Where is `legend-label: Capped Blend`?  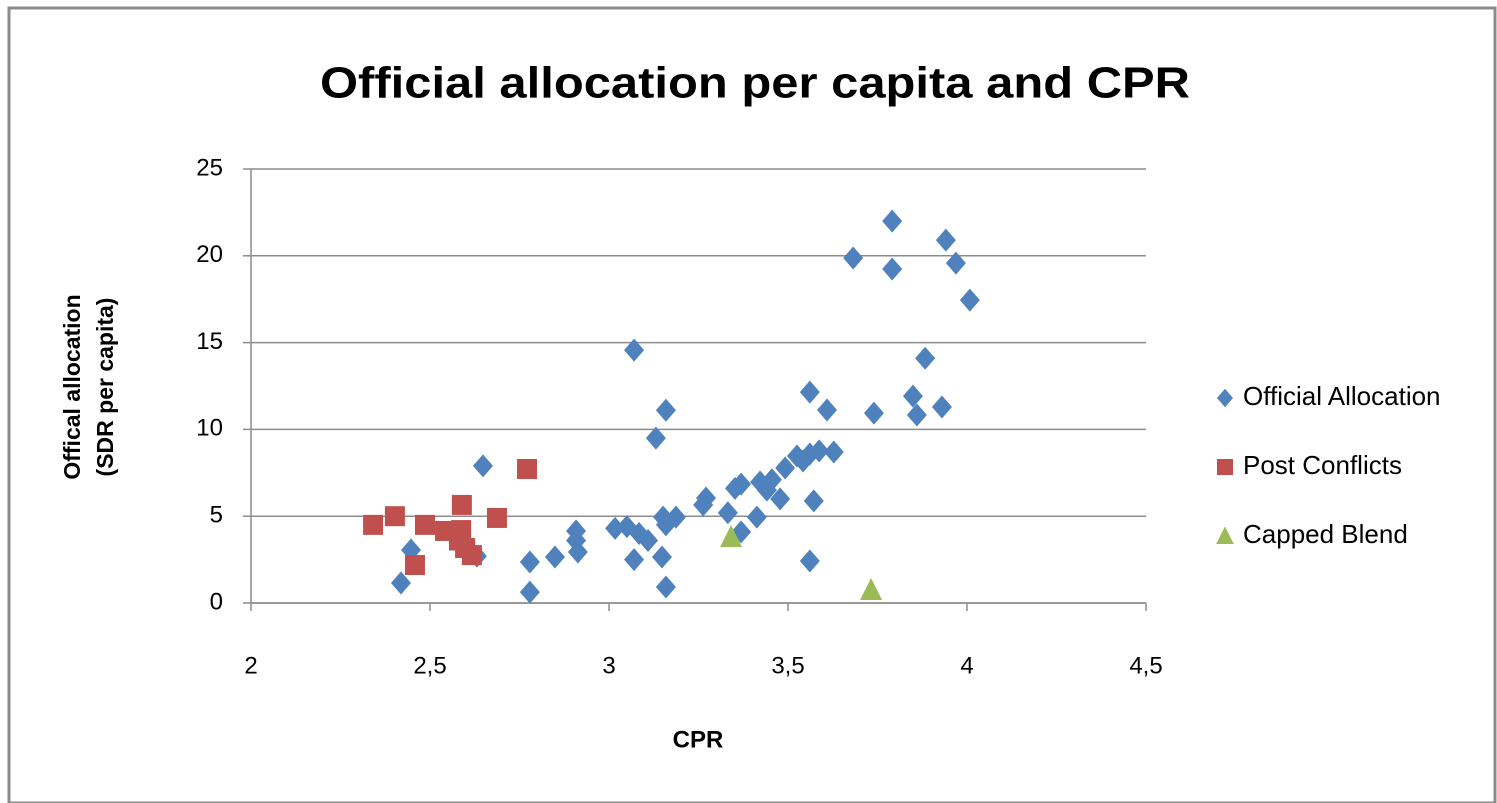 legend-label: Capped Blend is located at coordinates (1325, 534).